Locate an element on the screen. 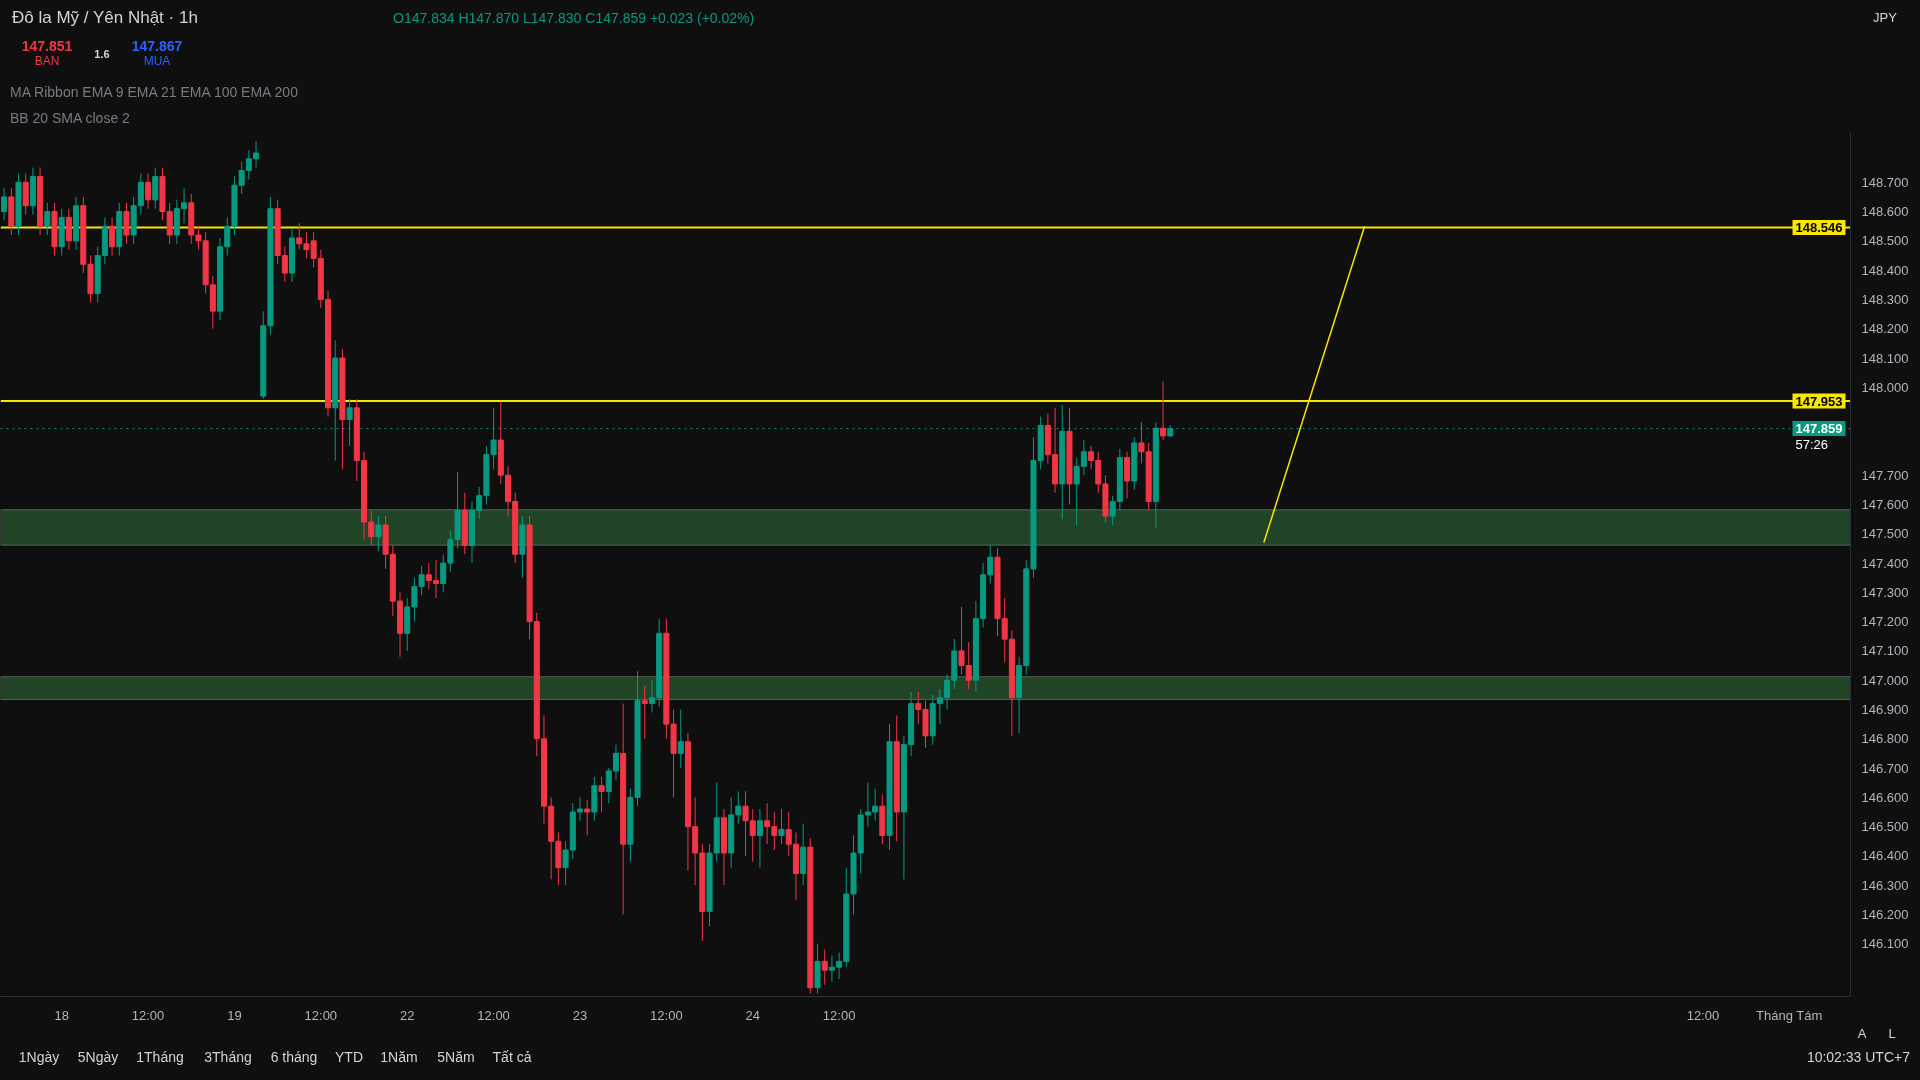 This screenshot has height=1080, width=1920. y-tick-label: 146.700 is located at coordinates (1885, 768).